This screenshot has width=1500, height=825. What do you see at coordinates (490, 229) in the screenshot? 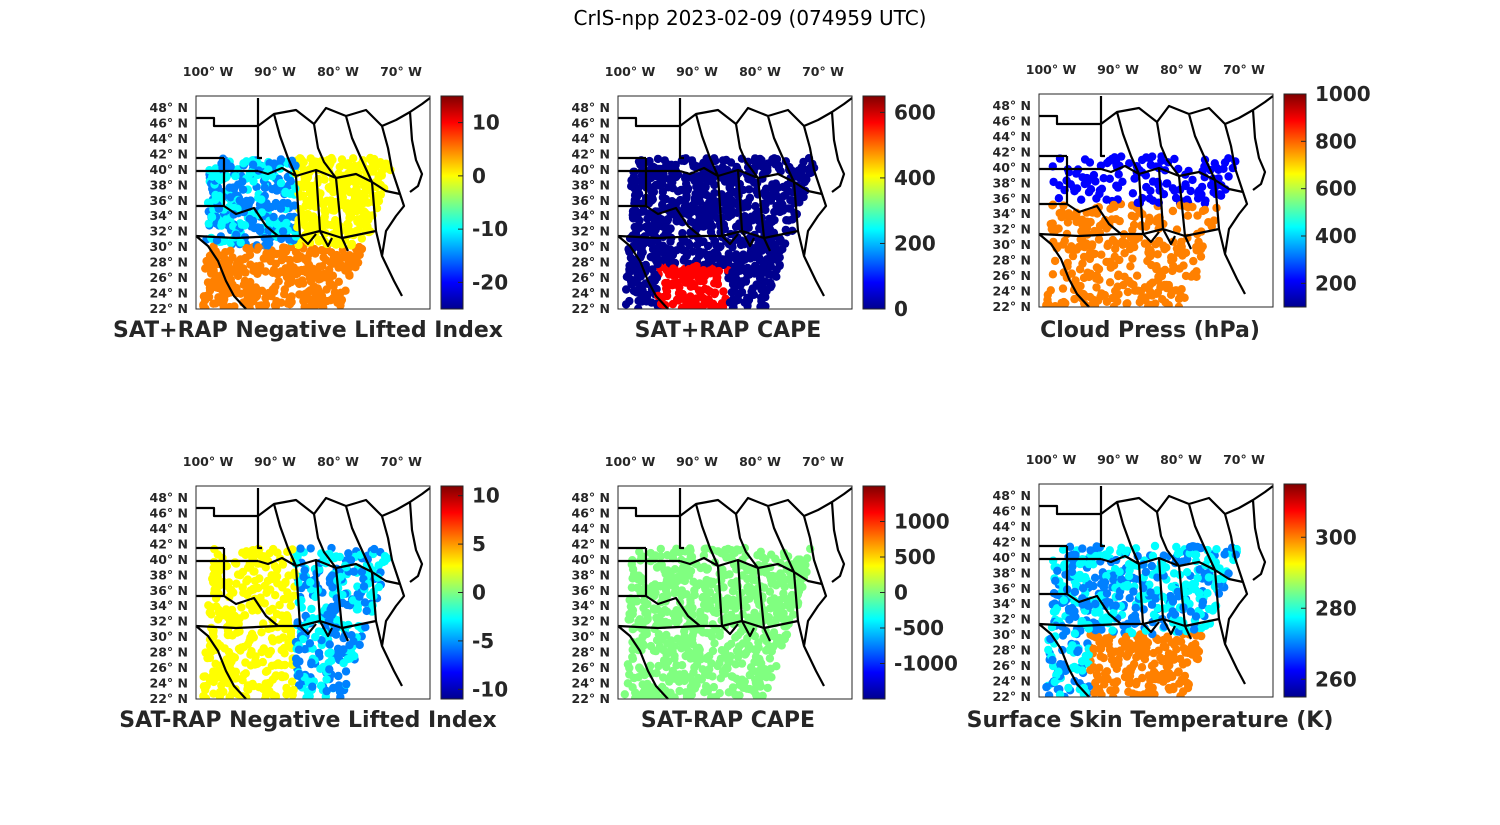
I see `colorbar-tick-label: -10` at bounding box center [490, 229].